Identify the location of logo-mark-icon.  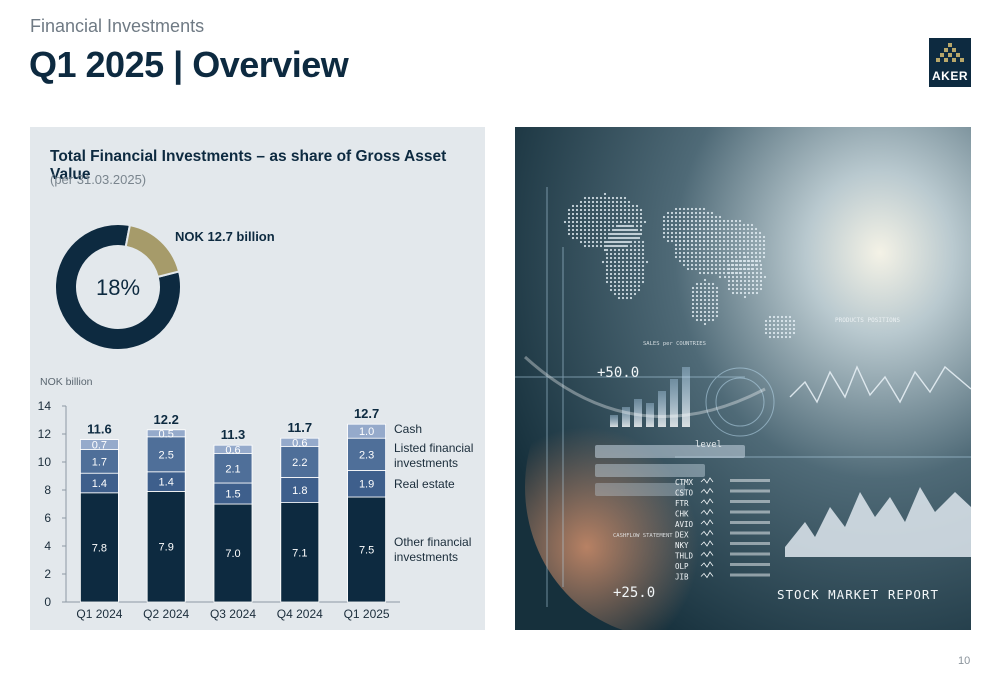
(950, 52).